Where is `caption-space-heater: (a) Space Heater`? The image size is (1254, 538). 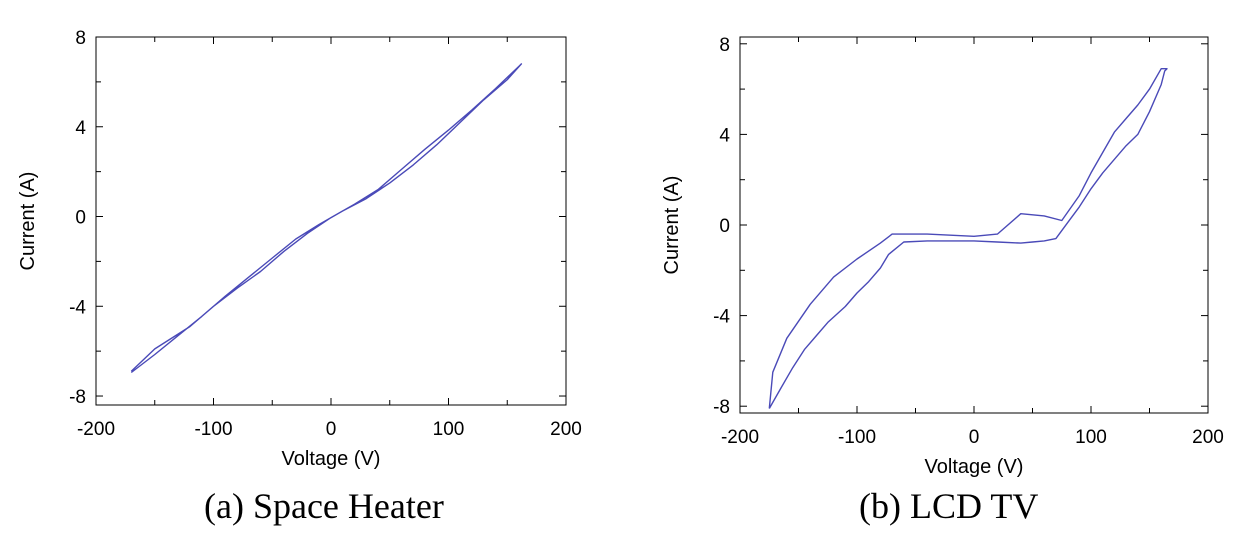
caption-space-heater: (a) Space Heater is located at coordinates (324, 506).